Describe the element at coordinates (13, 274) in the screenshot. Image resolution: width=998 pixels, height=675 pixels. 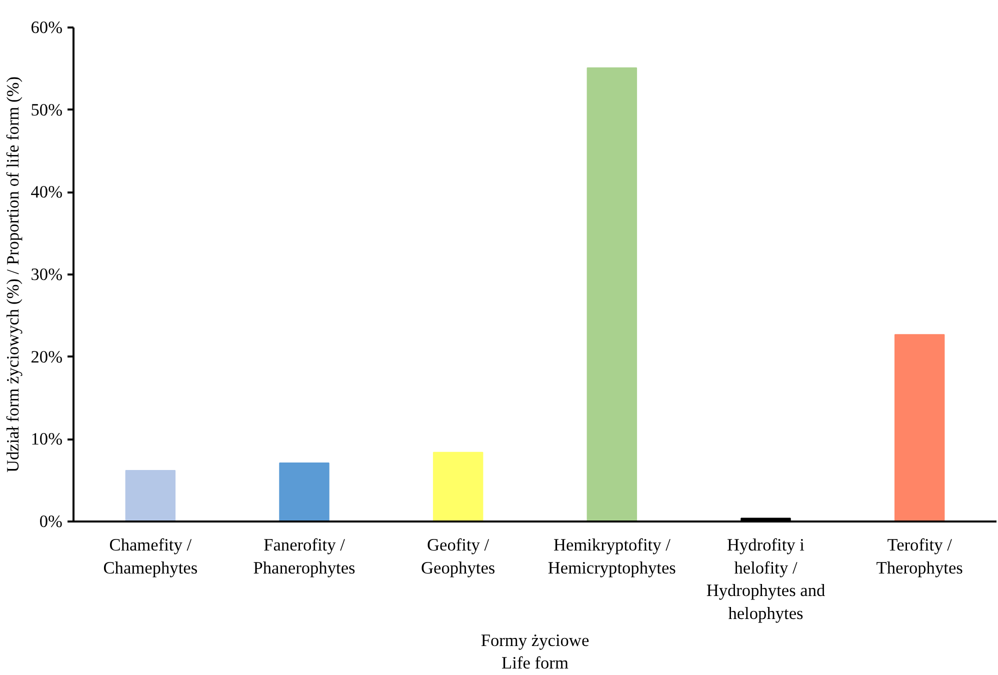
I see `y-axis-title: Udział form życiowych (%) / Proportion of life form (%)` at that location.